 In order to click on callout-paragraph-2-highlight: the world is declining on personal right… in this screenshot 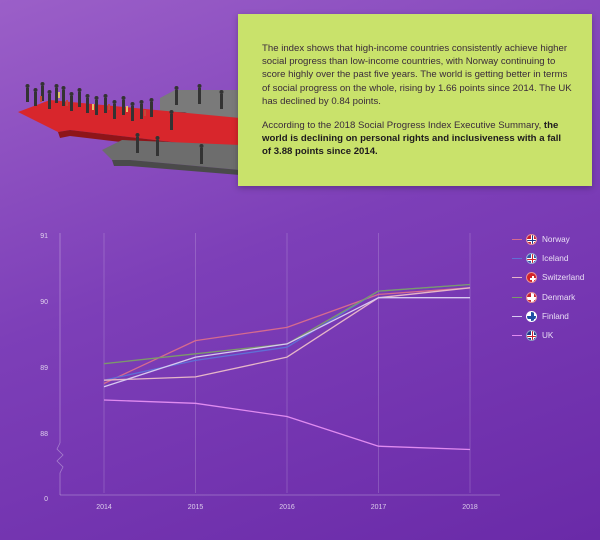, I will do `click(412, 139)`.